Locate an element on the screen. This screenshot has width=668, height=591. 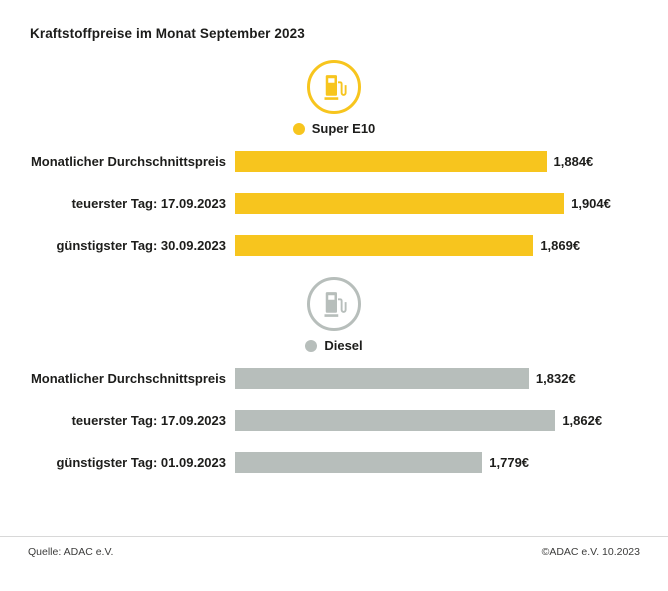
bar-value: 1,779€ is located at coordinates (509, 462).